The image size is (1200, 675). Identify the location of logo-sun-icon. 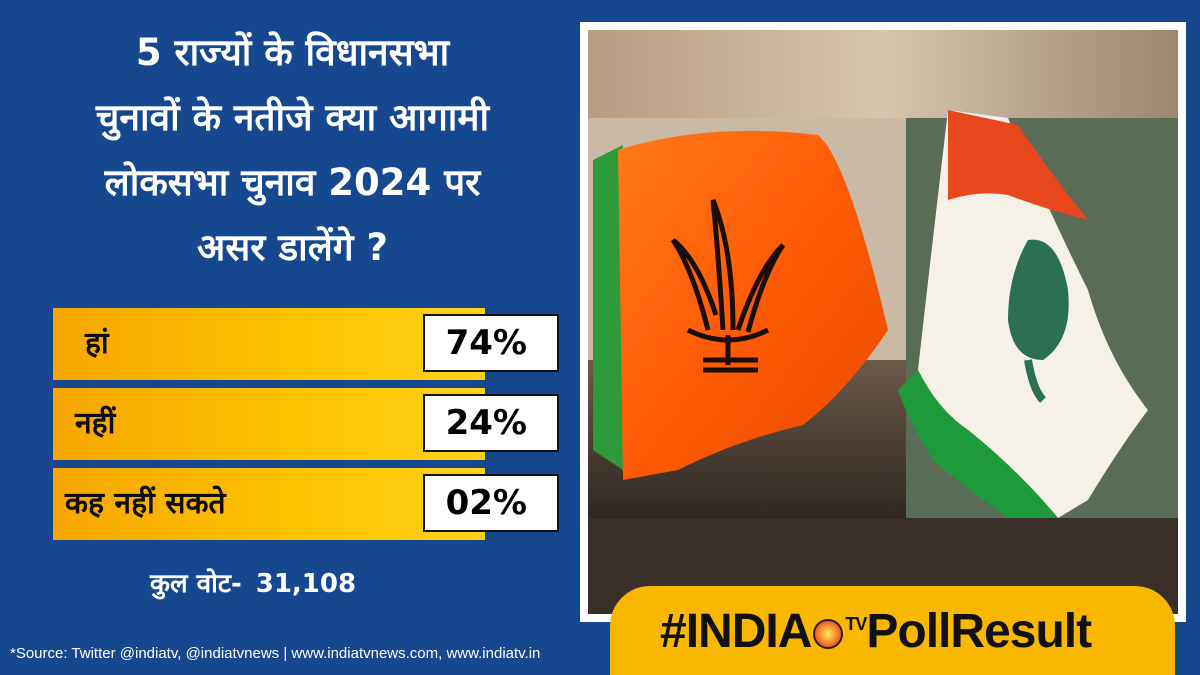
(828, 634).